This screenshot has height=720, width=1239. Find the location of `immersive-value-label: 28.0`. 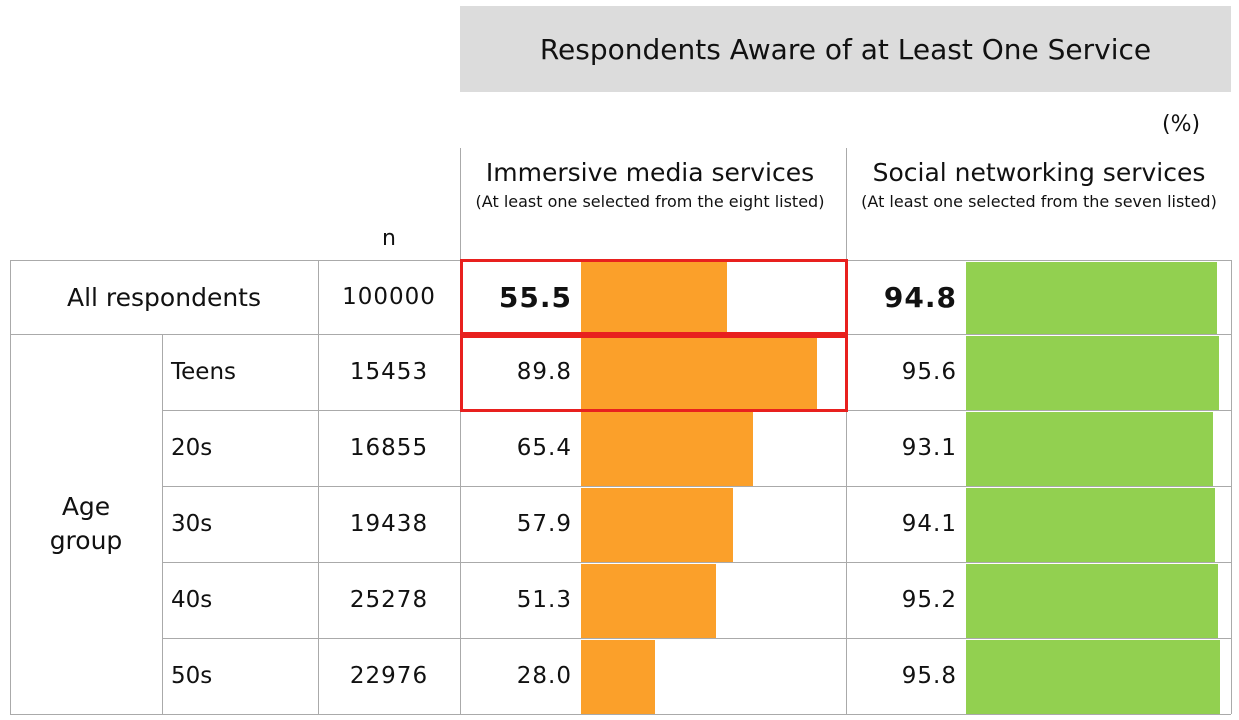

immersive-value-label: 28.0 is located at coordinates (544, 676).